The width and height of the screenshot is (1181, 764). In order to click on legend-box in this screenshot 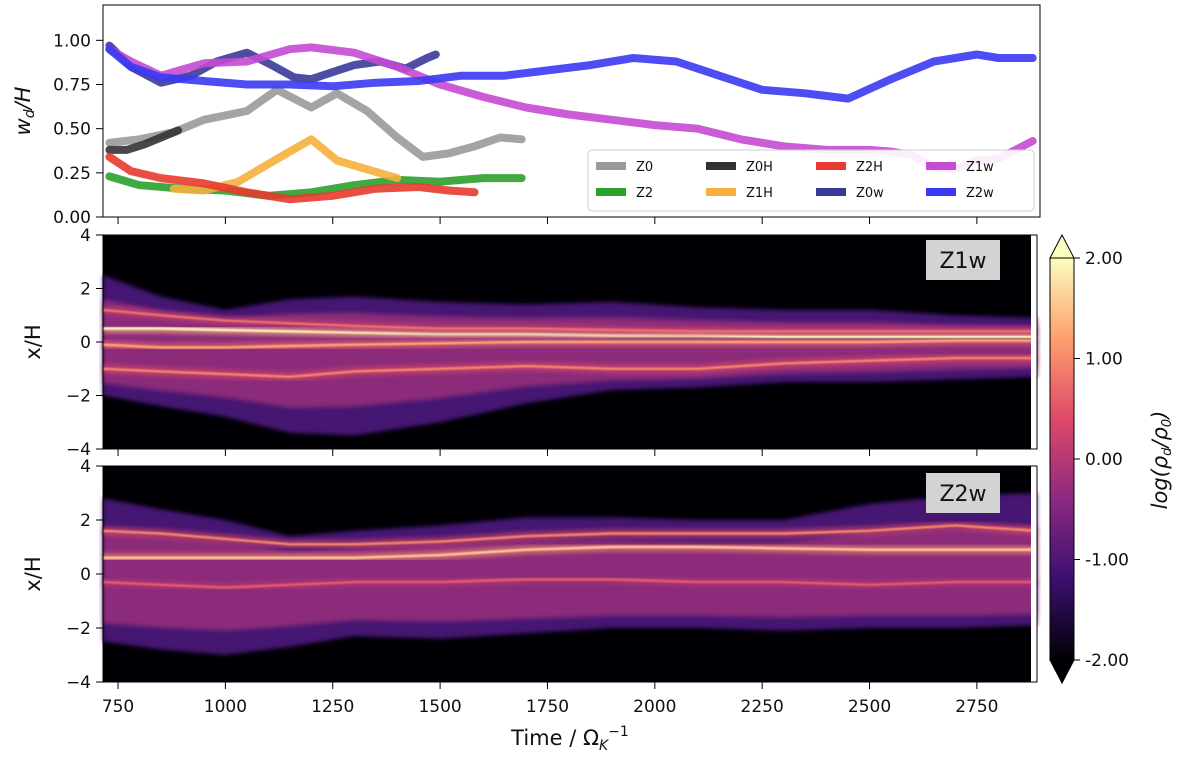, I will do `click(811, 180)`.